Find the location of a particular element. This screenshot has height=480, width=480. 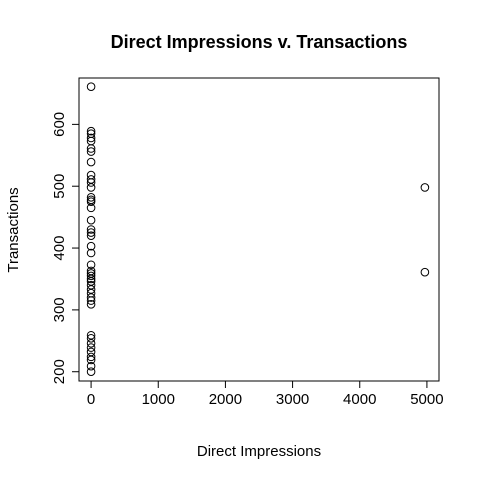

x-axis-label: Direct Impressions is located at coordinates (259, 451).